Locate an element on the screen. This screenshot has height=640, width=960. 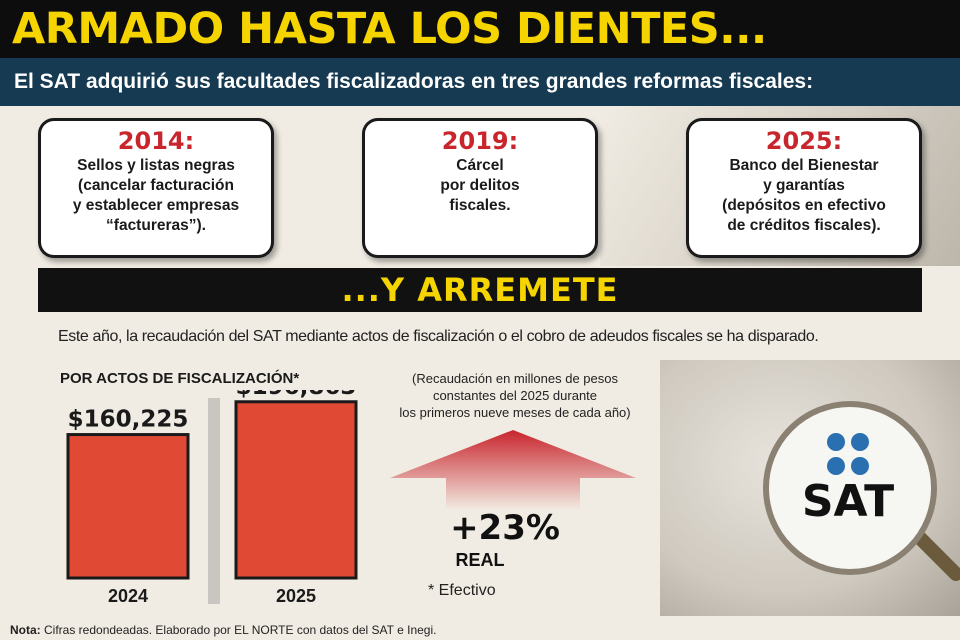
bar-value-label: $196,863 is located at coordinates (296, 395).